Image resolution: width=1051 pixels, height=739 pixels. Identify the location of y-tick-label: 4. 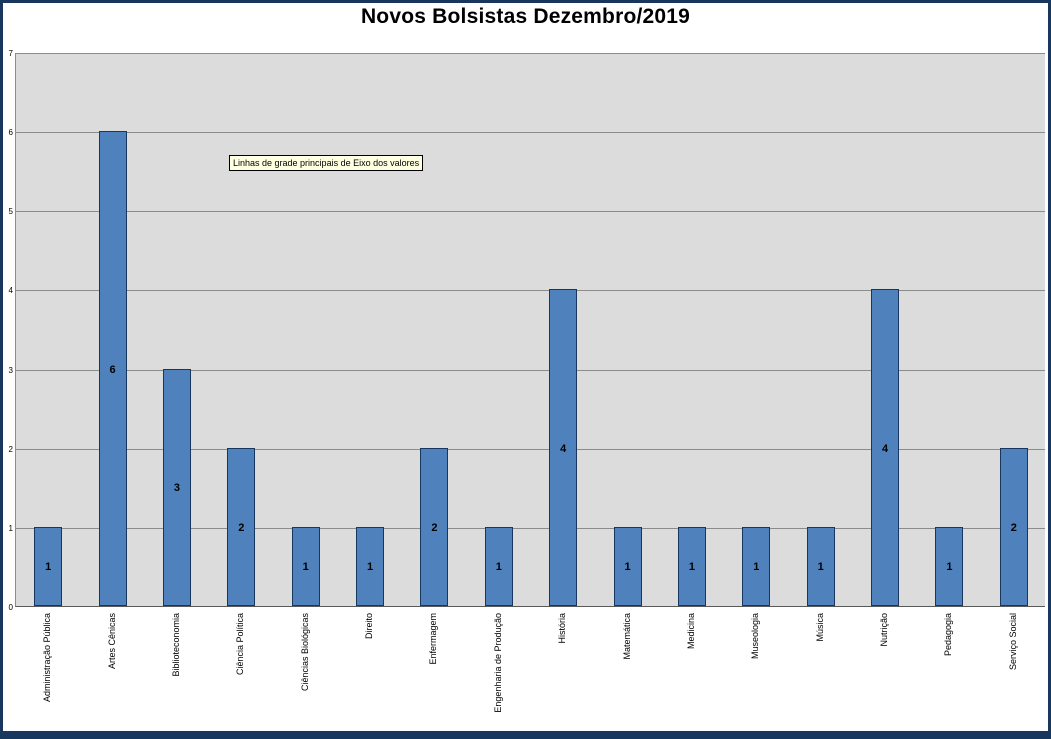
(10, 291).